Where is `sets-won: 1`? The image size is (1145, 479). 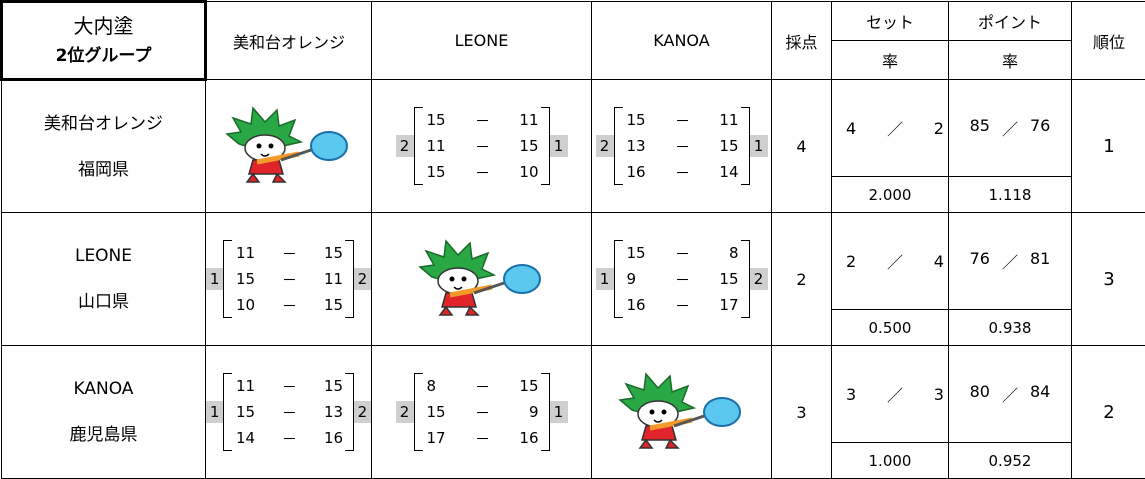 sets-won: 1 is located at coordinates (605, 279).